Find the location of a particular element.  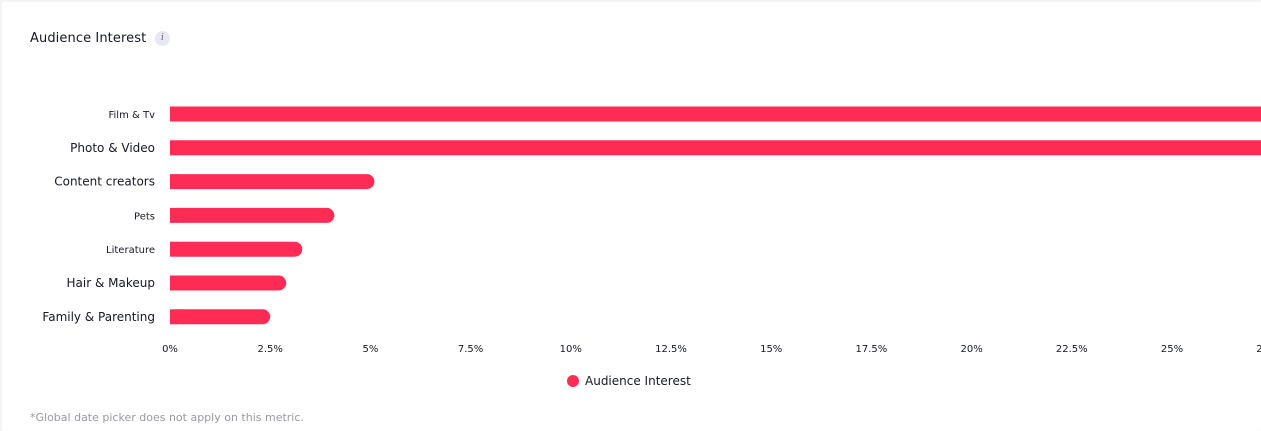

legend-swatch is located at coordinates (573, 381).